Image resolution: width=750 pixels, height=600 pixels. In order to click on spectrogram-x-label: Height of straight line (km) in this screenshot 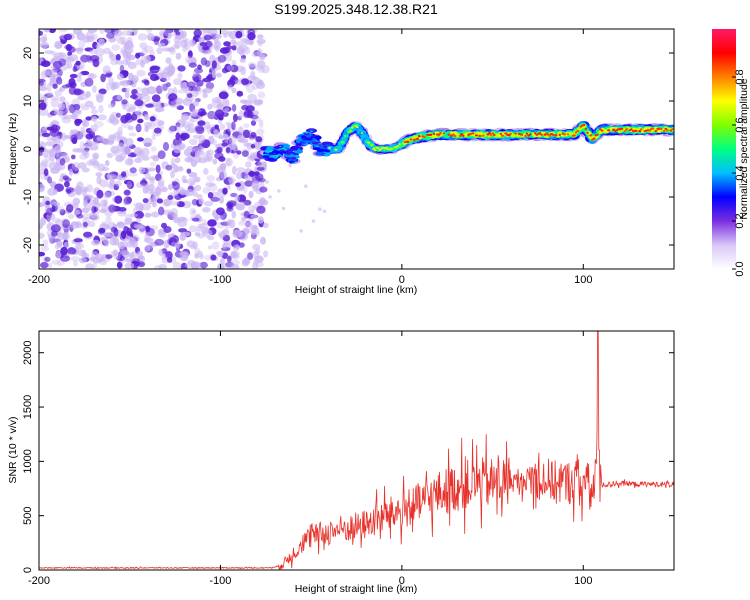, I will do `click(356, 290)`.